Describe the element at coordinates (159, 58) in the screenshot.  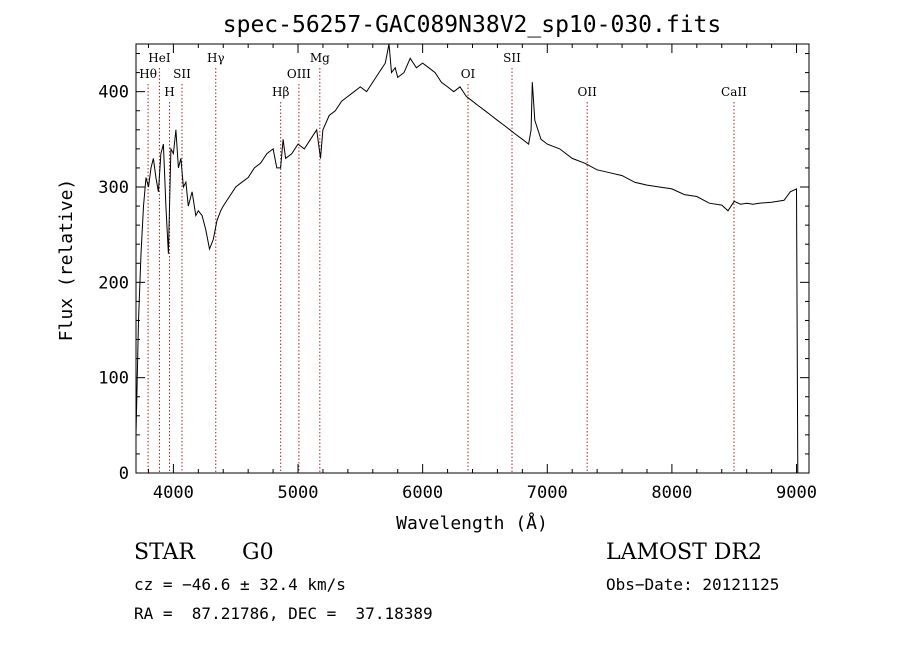
I see `line-marker-label: HeI` at that location.